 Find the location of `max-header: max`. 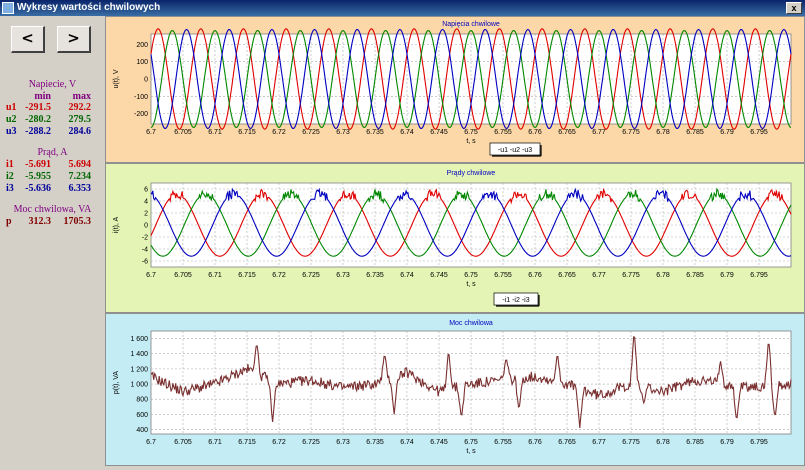

max-header: max is located at coordinates (81, 96).